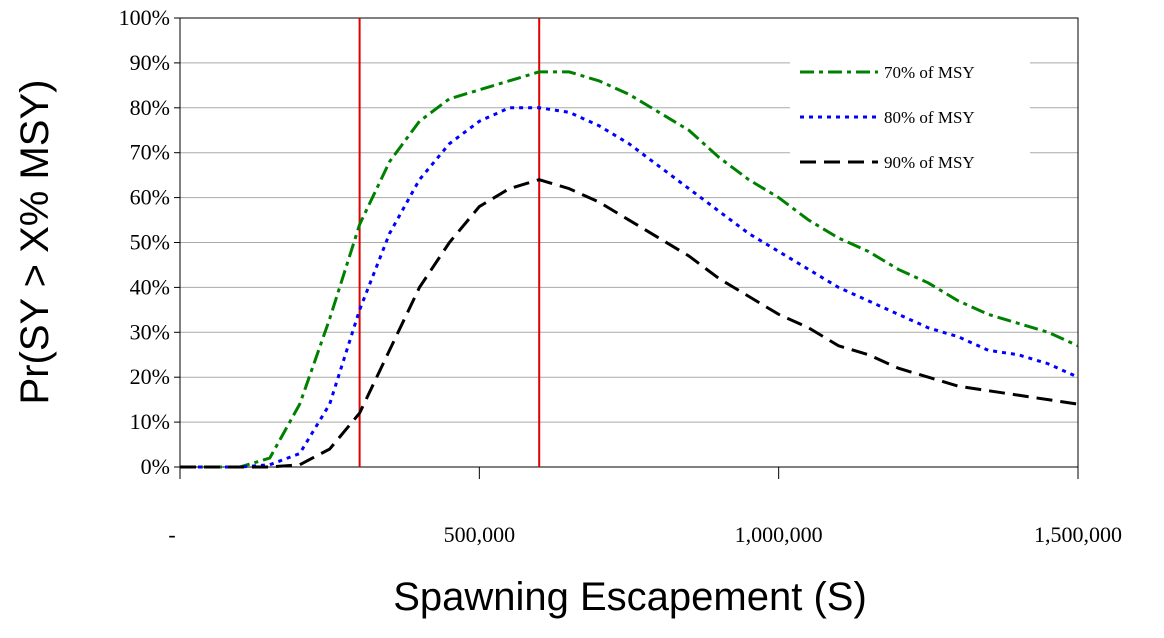 This screenshot has width=1164, height=638. What do you see at coordinates (630, 597) in the screenshot?
I see `x-axis-title: Spawning Escapement (S)` at bounding box center [630, 597].